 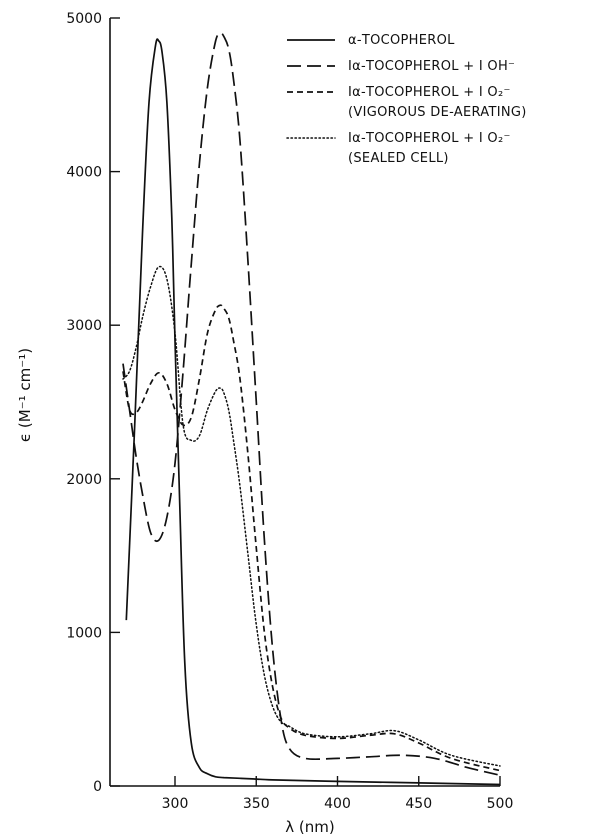 I want to click on y-axis-label: ϵ (M⁻¹ cm⁻¹), so click(x=25, y=395).